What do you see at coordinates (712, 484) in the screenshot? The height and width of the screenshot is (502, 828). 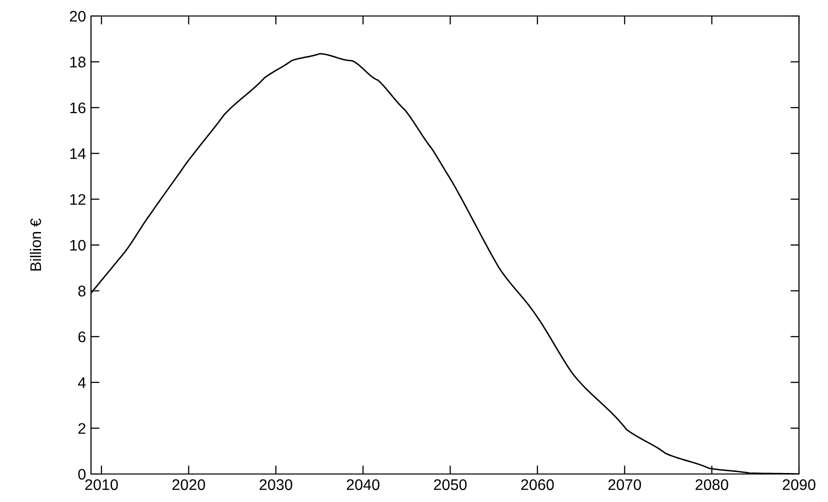 I see `x-tick-label: 2080` at bounding box center [712, 484].